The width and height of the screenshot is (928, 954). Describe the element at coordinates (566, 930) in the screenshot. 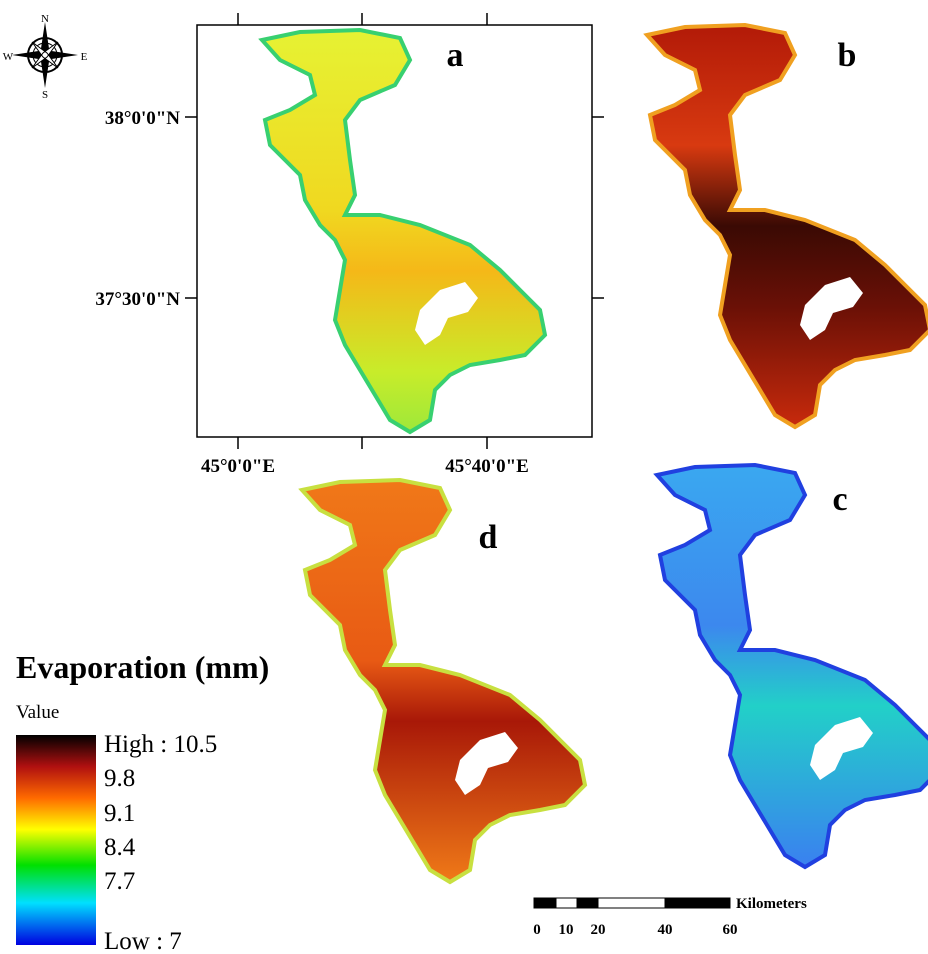

I see `scale-label: 10` at that location.